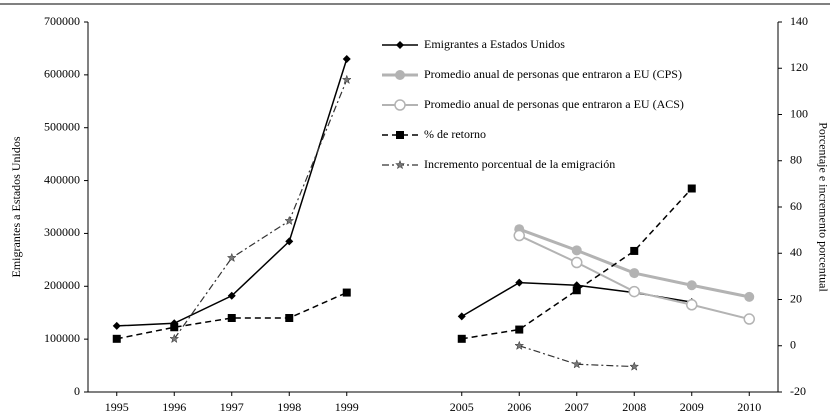  Describe the element at coordinates (62, 285) in the screenshot. I see `y-tick-label: 200000` at that location.